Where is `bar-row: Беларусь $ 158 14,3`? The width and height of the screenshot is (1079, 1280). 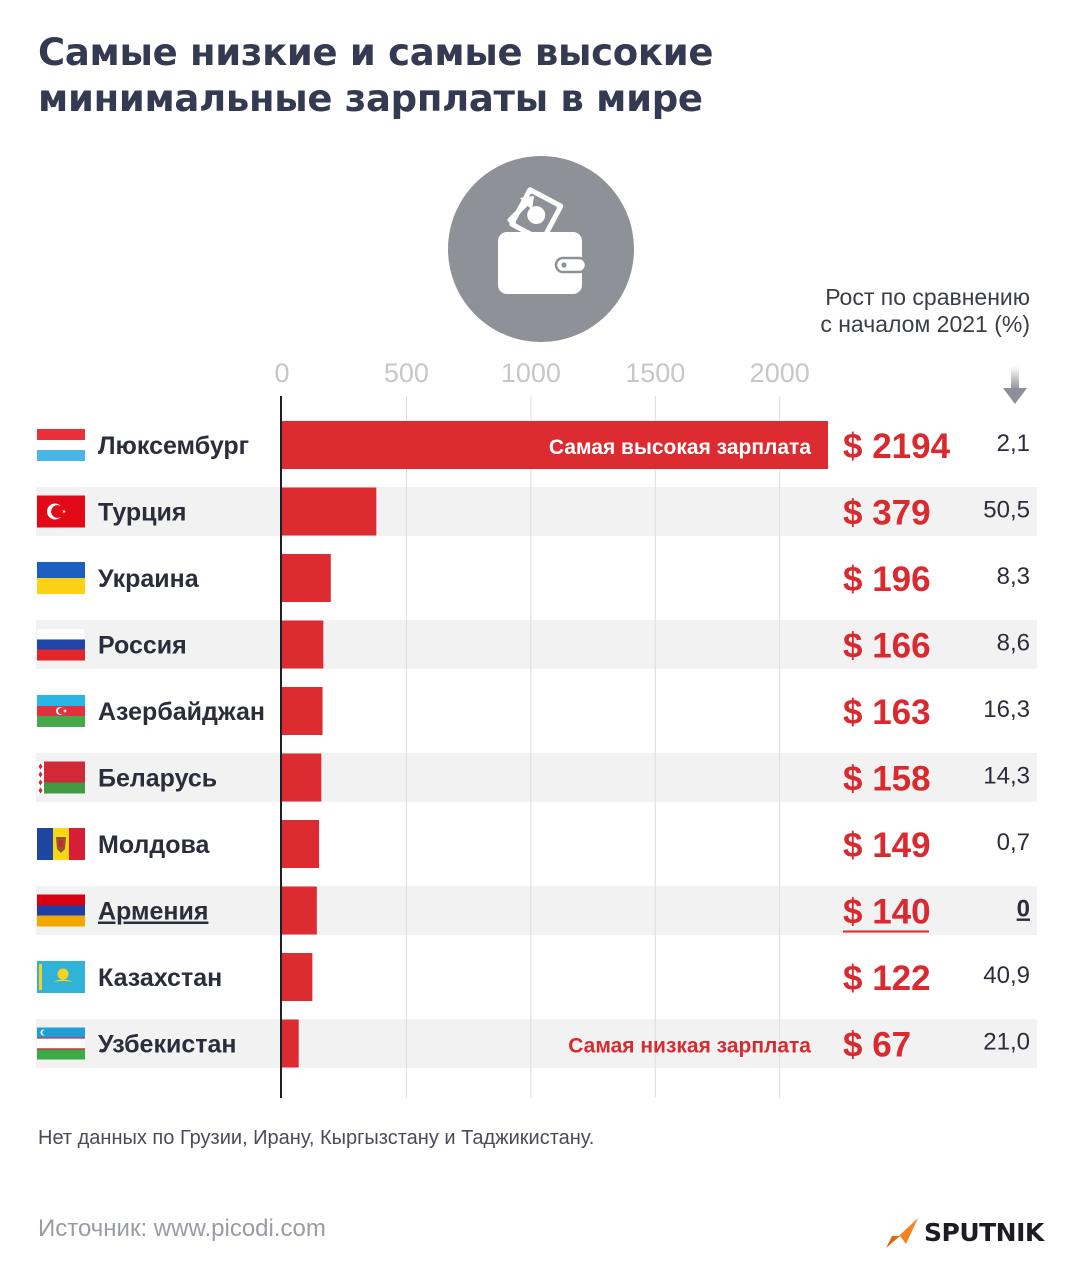
bar-row: Беларусь $ 158 14,3 is located at coordinates (533, 777).